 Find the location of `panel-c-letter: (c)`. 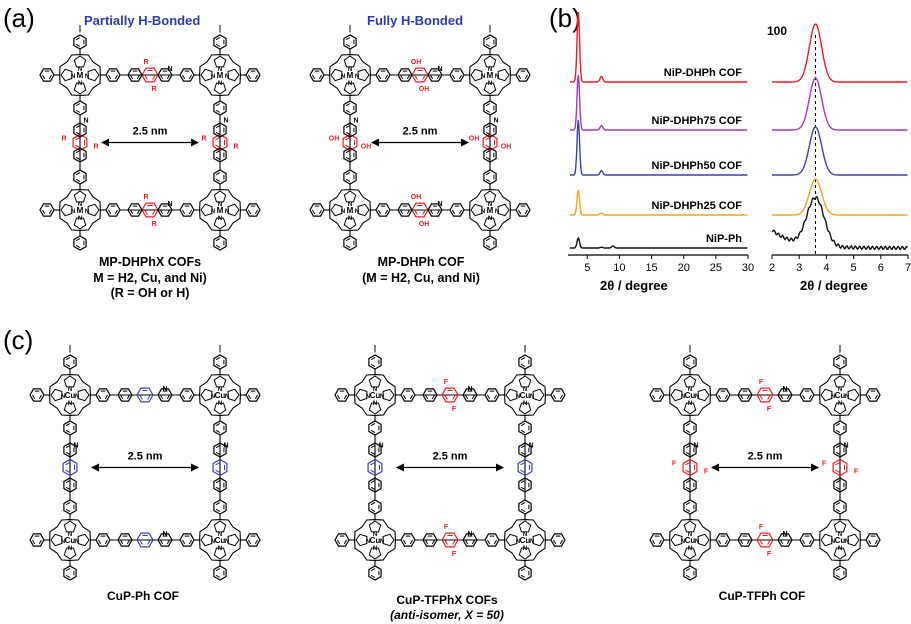

panel-c-letter: (c) is located at coordinates (18, 340).